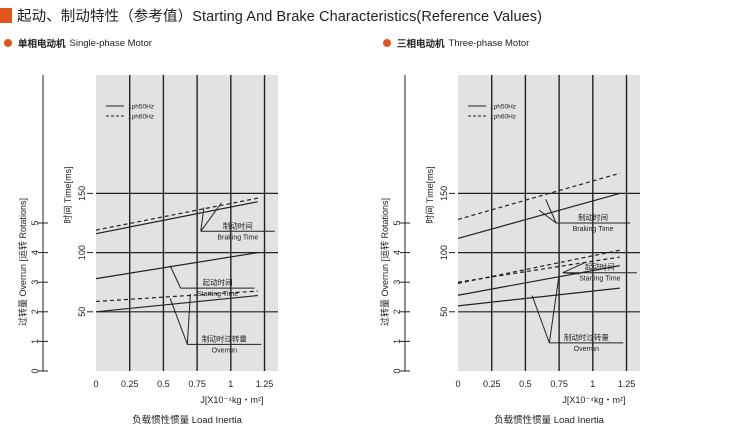 The image size is (739, 430). What do you see at coordinates (421, 44) in the screenshot?
I see `three-phase-name-cn: 三相电动机` at bounding box center [421, 44].